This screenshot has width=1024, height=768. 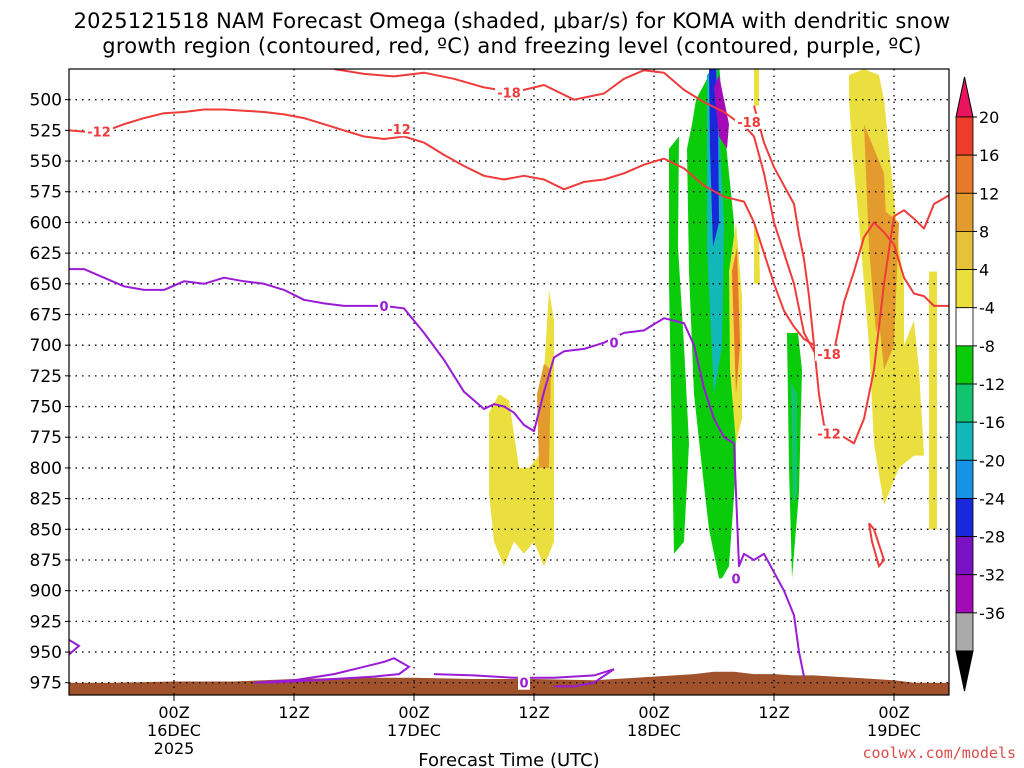 What do you see at coordinates (987, 346) in the screenshot?
I see `colorbar-label: -8` at bounding box center [987, 346].